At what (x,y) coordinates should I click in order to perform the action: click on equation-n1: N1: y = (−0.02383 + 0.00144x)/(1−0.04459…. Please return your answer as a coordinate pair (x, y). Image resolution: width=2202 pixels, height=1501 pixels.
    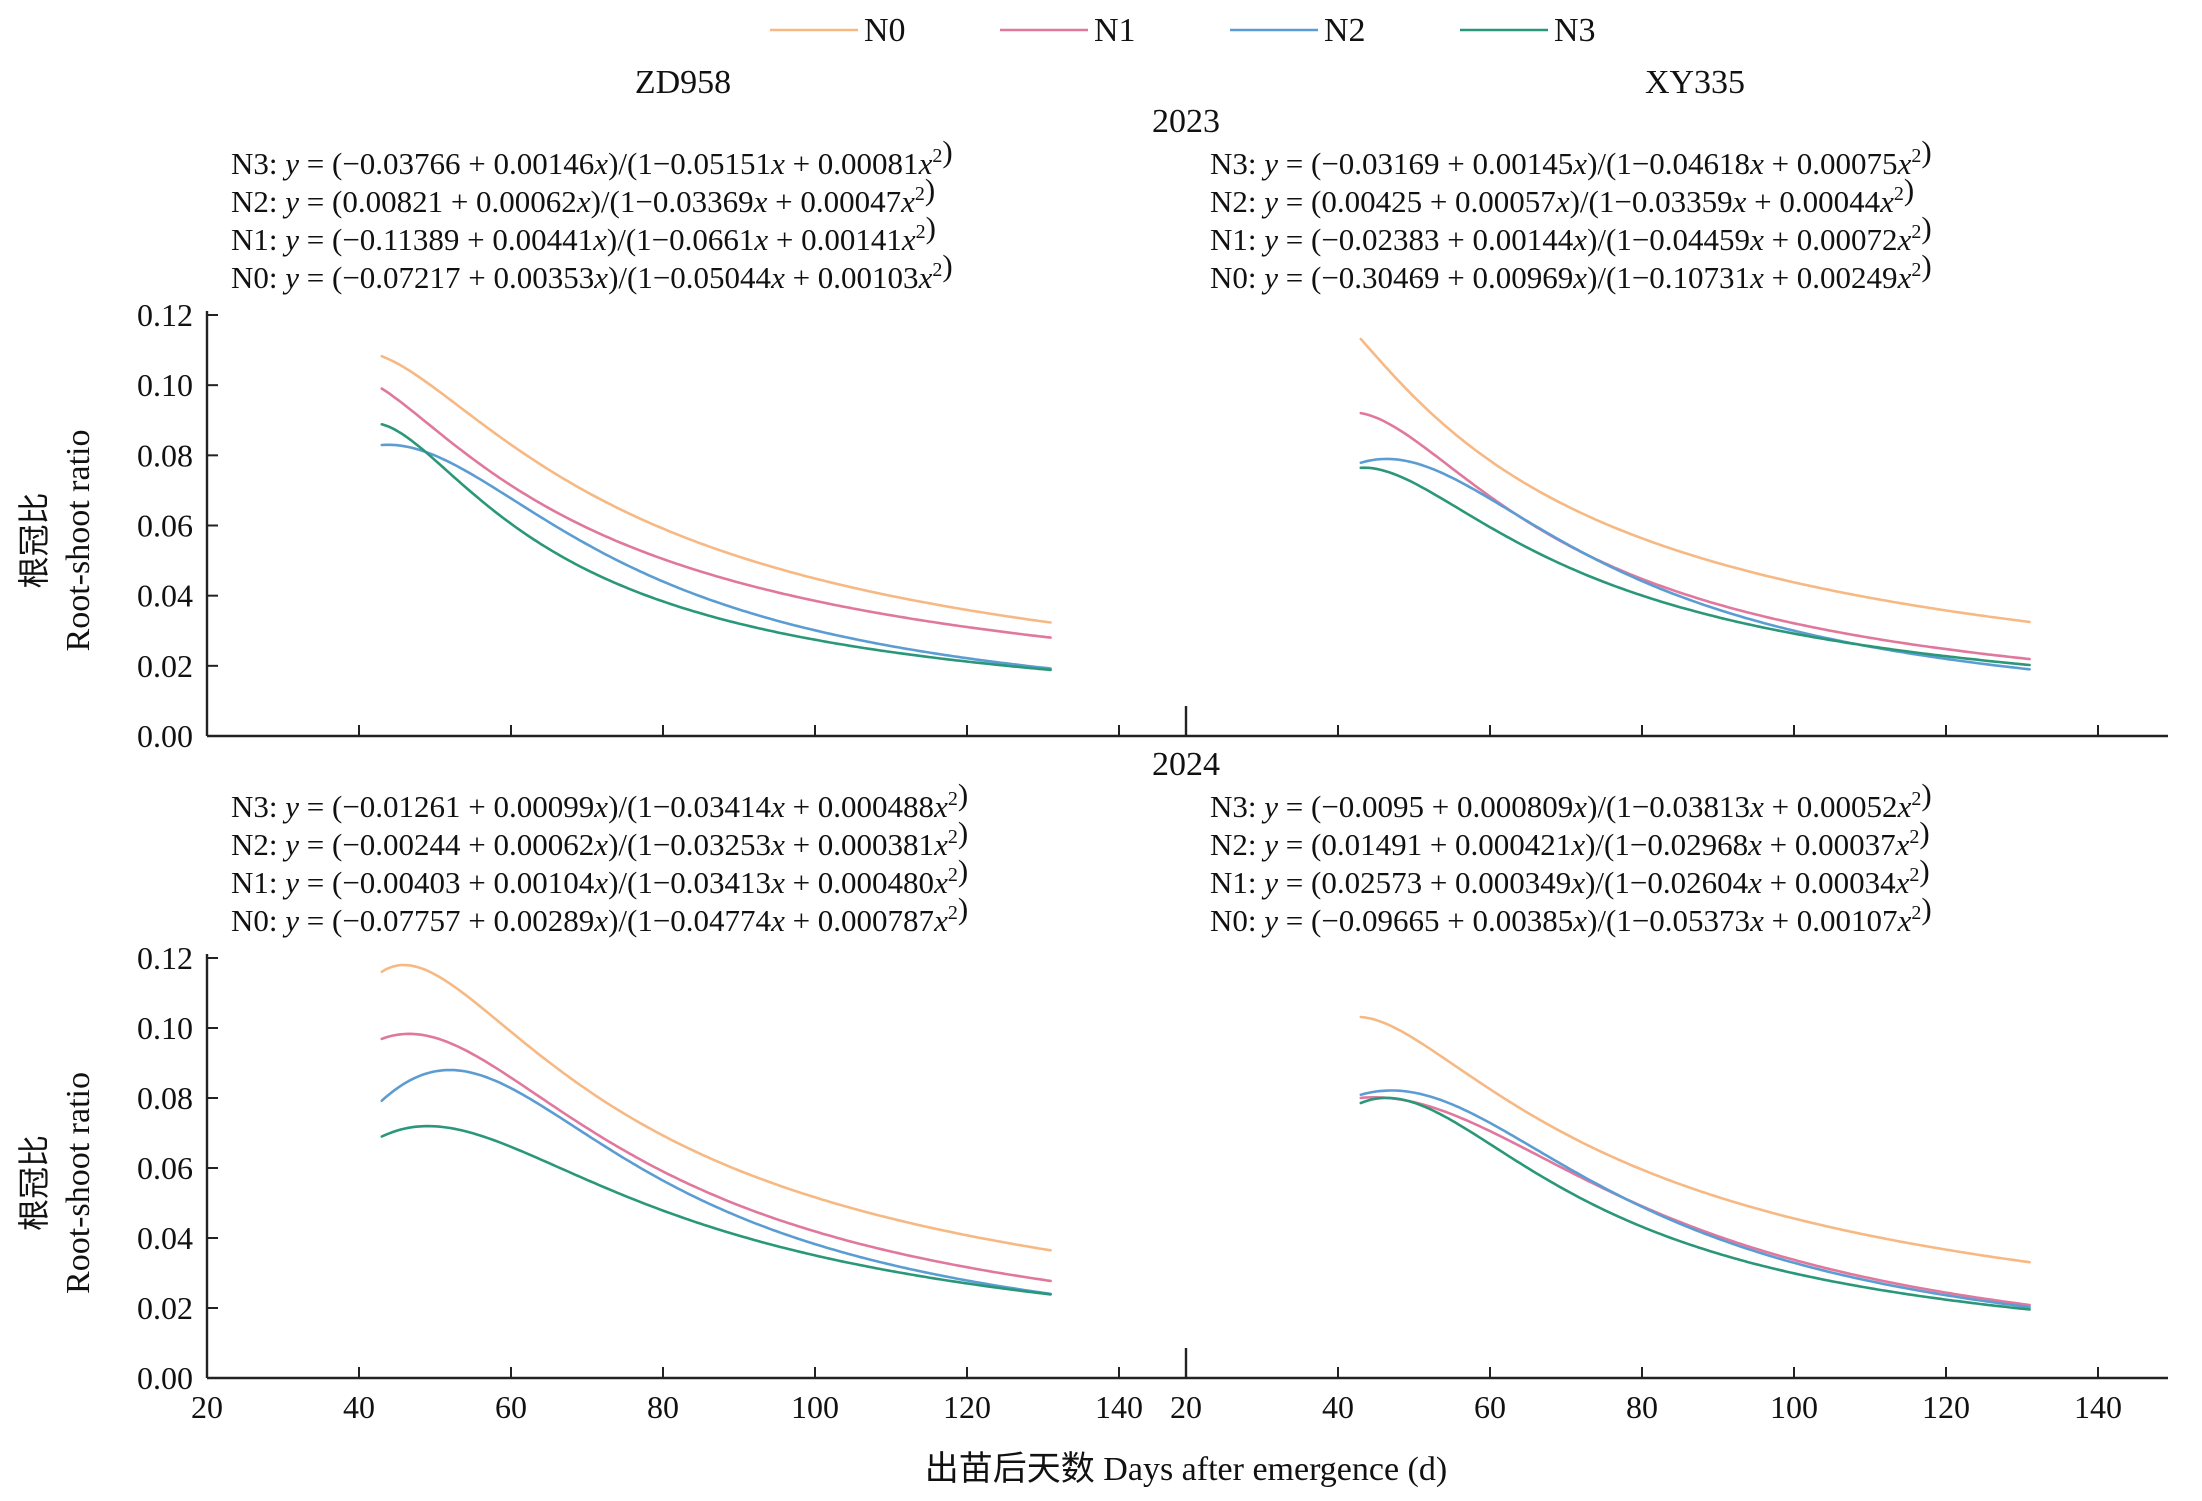
    Looking at the image, I should click on (1571, 233).